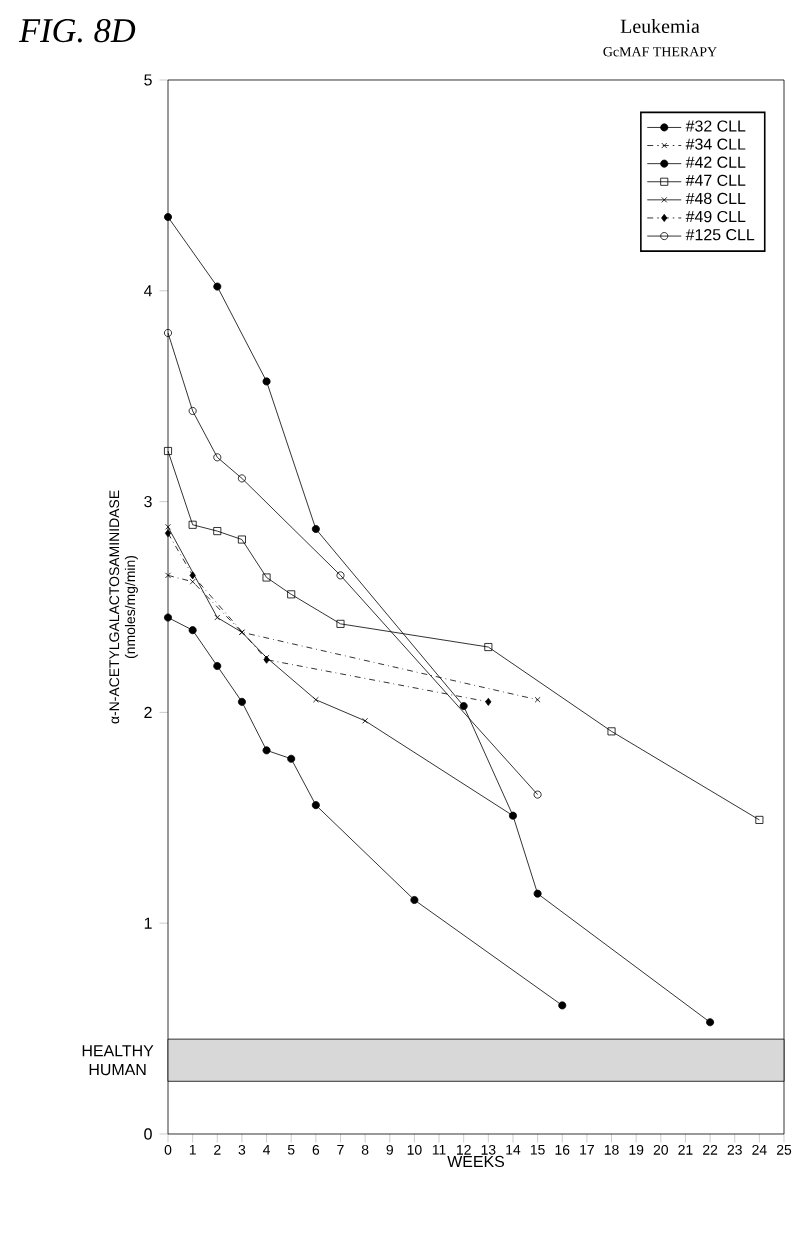  What do you see at coordinates (77, 31) in the screenshot?
I see `caption: FIG. 8D` at bounding box center [77, 31].